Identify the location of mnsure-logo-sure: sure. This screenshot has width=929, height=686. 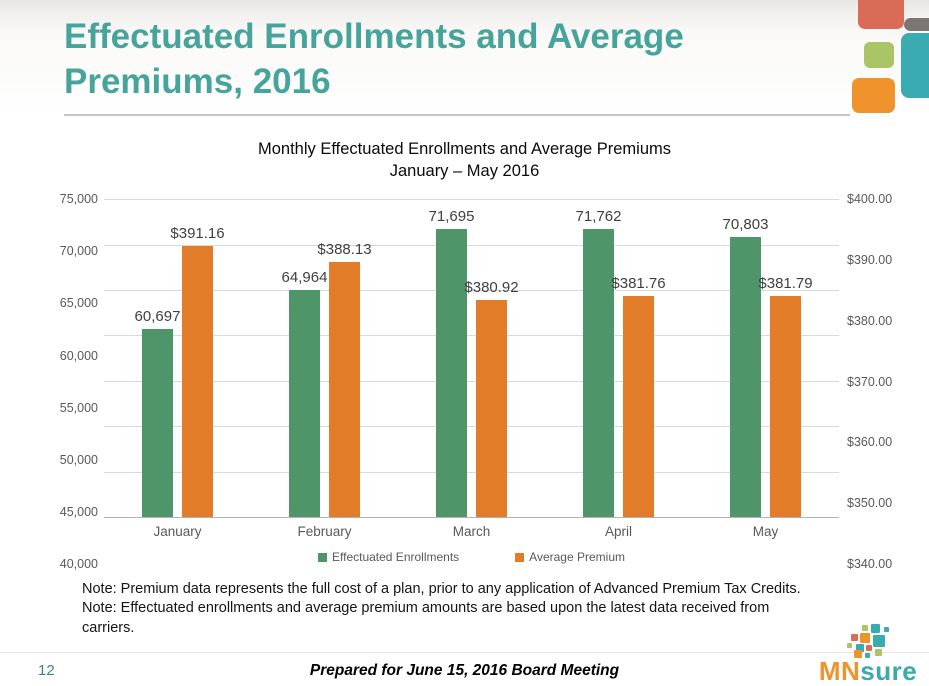
(889, 671).